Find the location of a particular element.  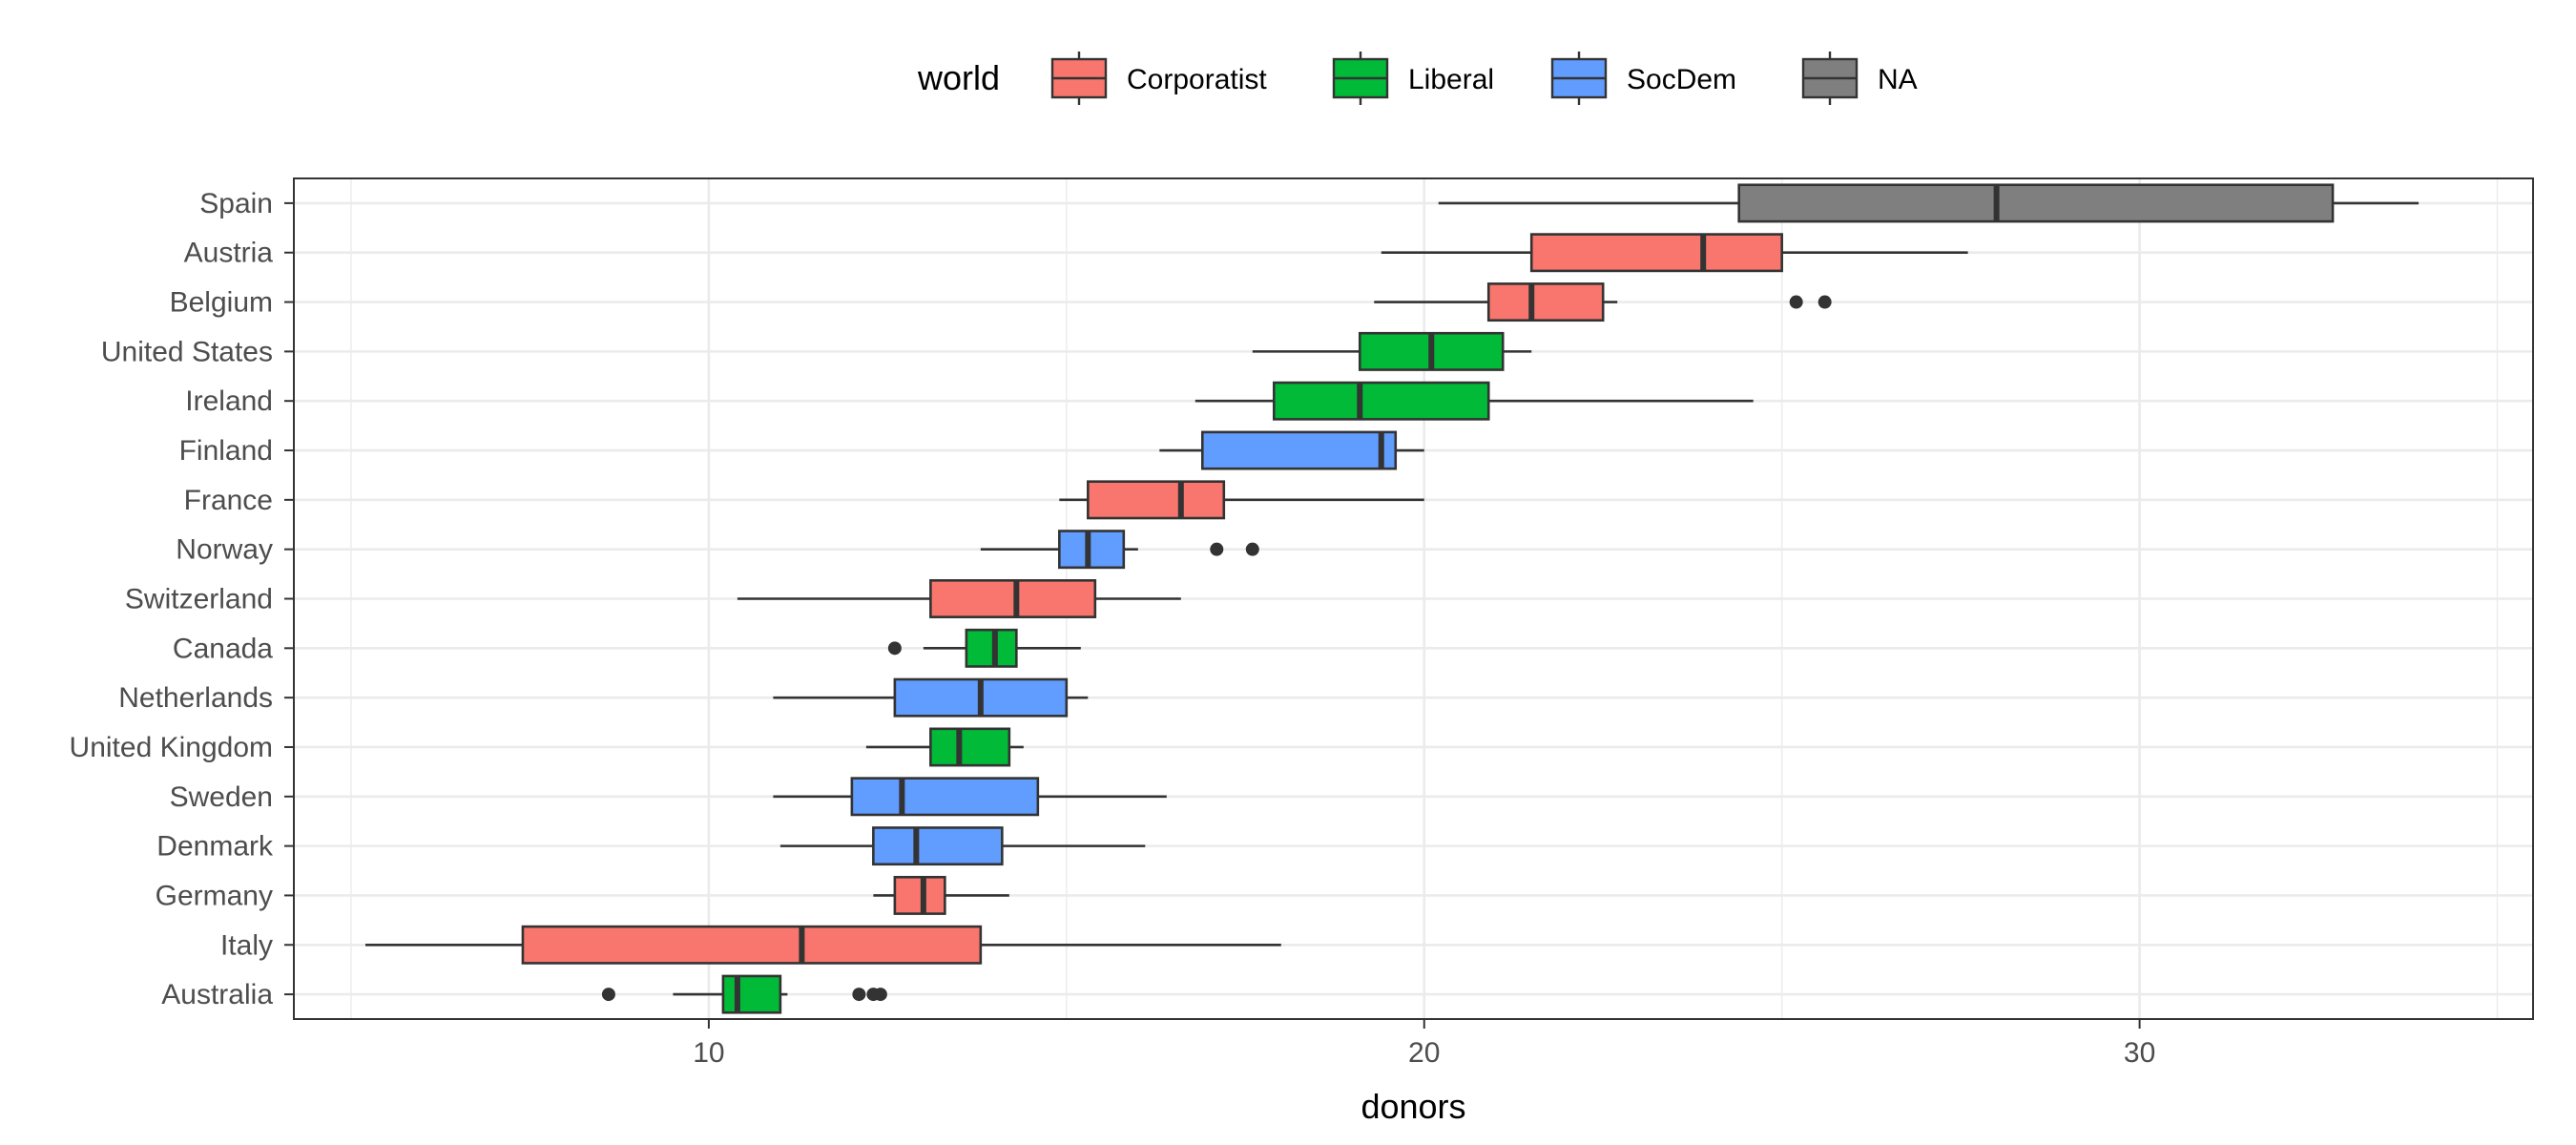

y-tick-label-sweden: Sweden is located at coordinates (221, 797).